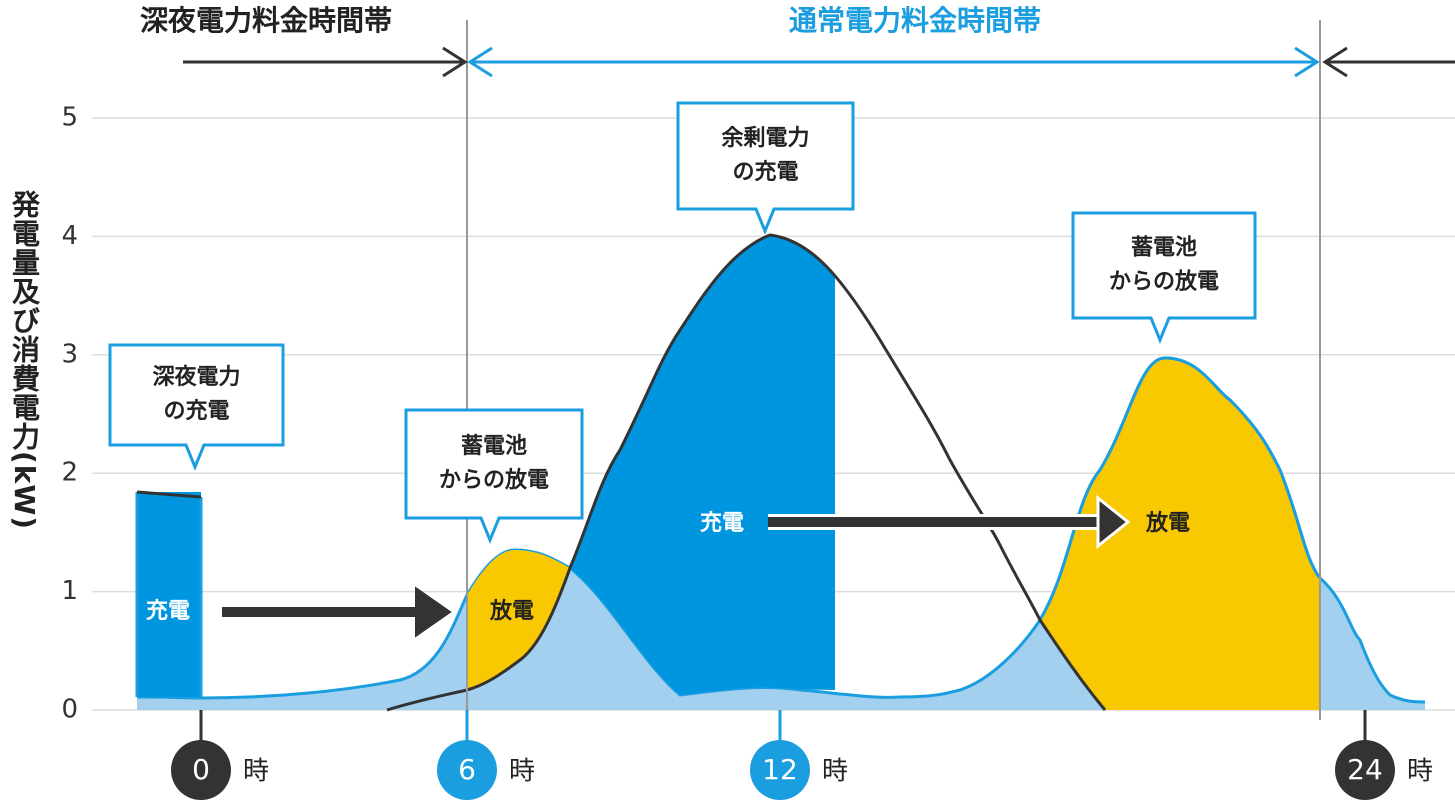 The image size is (1455, 800). Describe the element at coordinates (69, 354) in the screenshot. I see `y-tick-label: 3` at that location.